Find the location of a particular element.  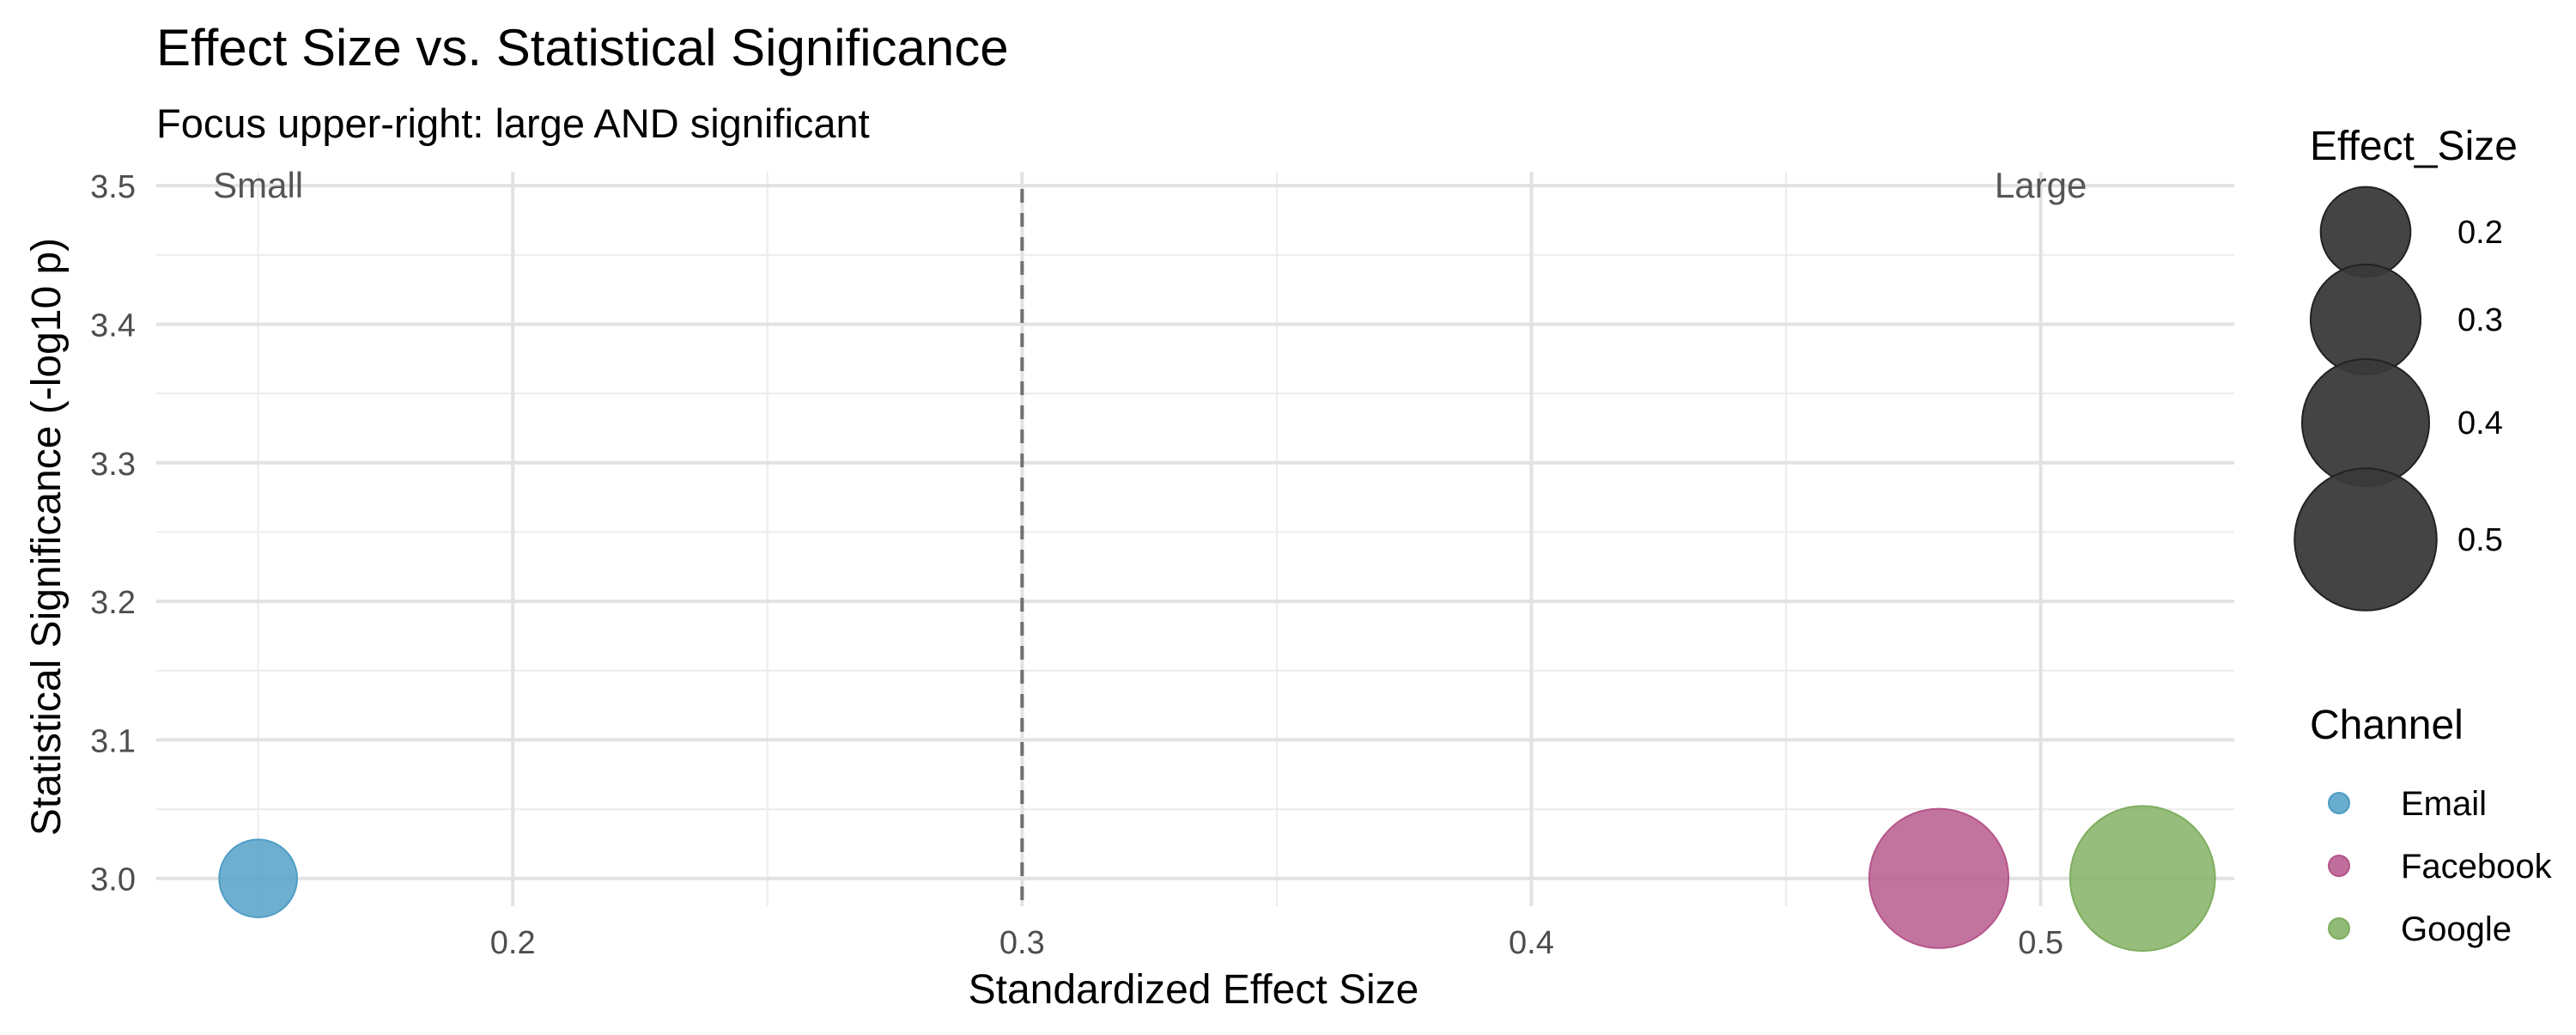

color-legend-key-facebook is located at coordinates (2339, 866).